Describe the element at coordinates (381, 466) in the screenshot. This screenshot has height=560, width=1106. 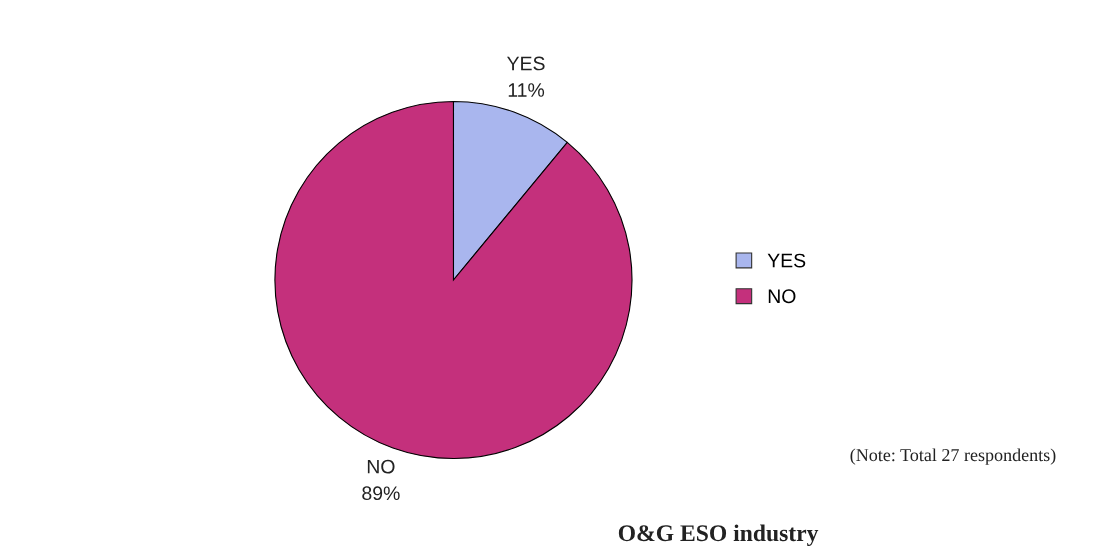
I see `slice-label: NO` at that location.